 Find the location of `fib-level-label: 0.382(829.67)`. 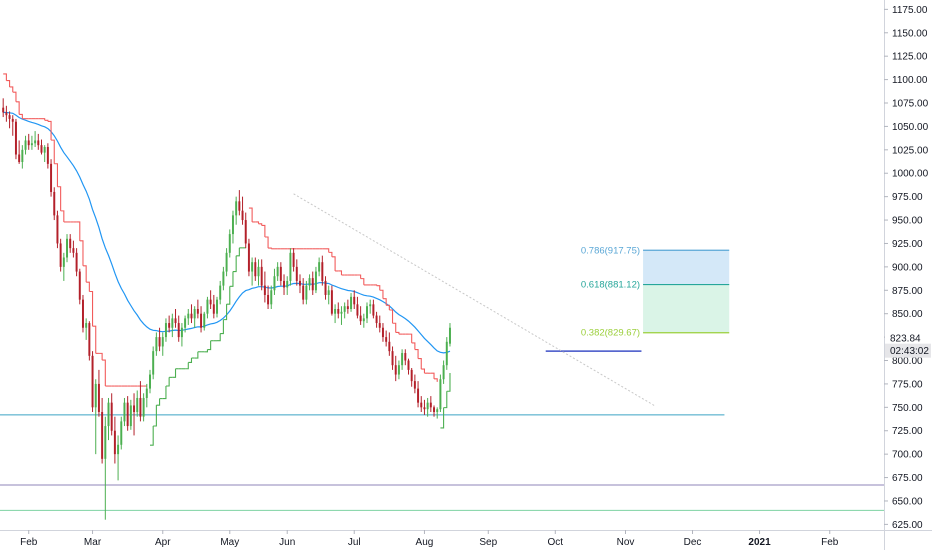

fib-level-label: 0.382(829.67) is located at coordinates (610, 333).